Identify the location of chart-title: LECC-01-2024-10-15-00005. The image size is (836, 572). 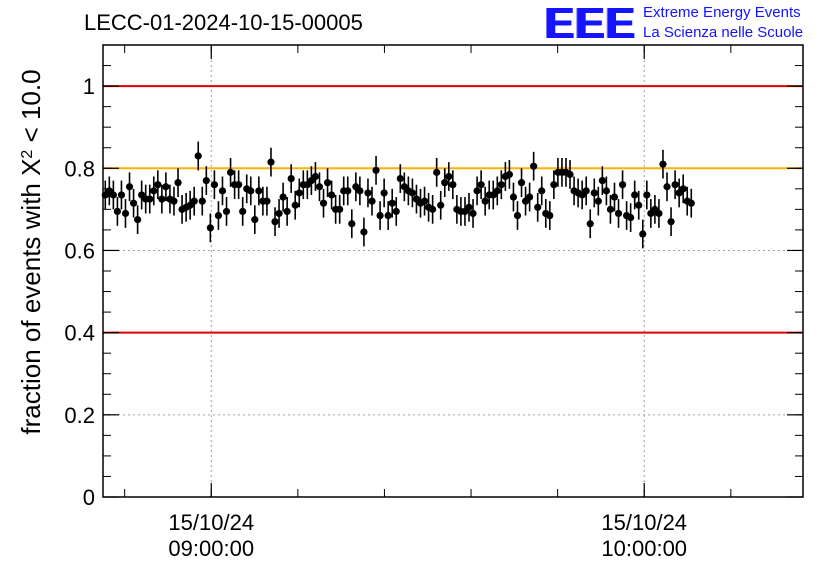
(223, 22).